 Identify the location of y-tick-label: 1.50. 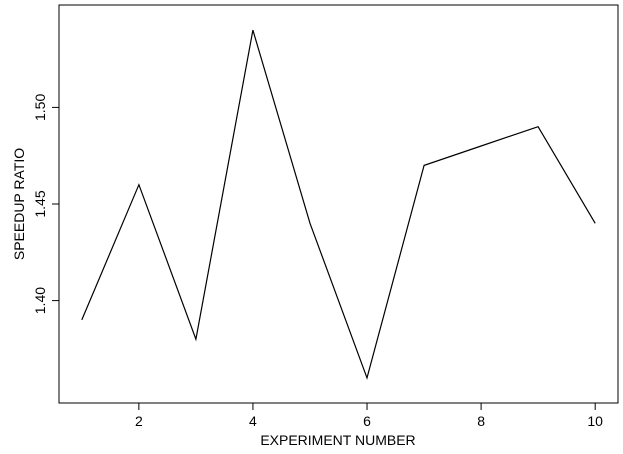
(40, 107).